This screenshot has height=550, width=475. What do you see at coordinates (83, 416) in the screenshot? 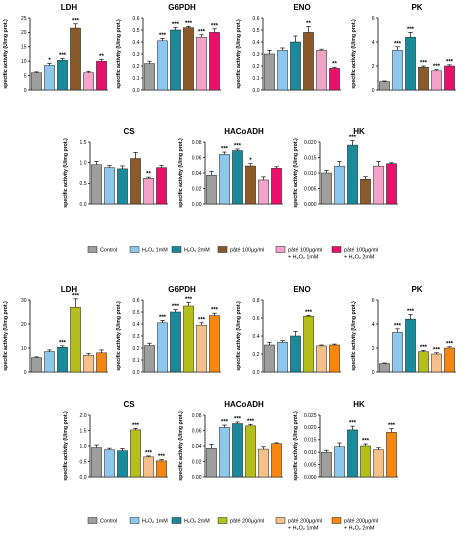
I see `y-tick-label: 2.0` at bounding box center [83, 416].